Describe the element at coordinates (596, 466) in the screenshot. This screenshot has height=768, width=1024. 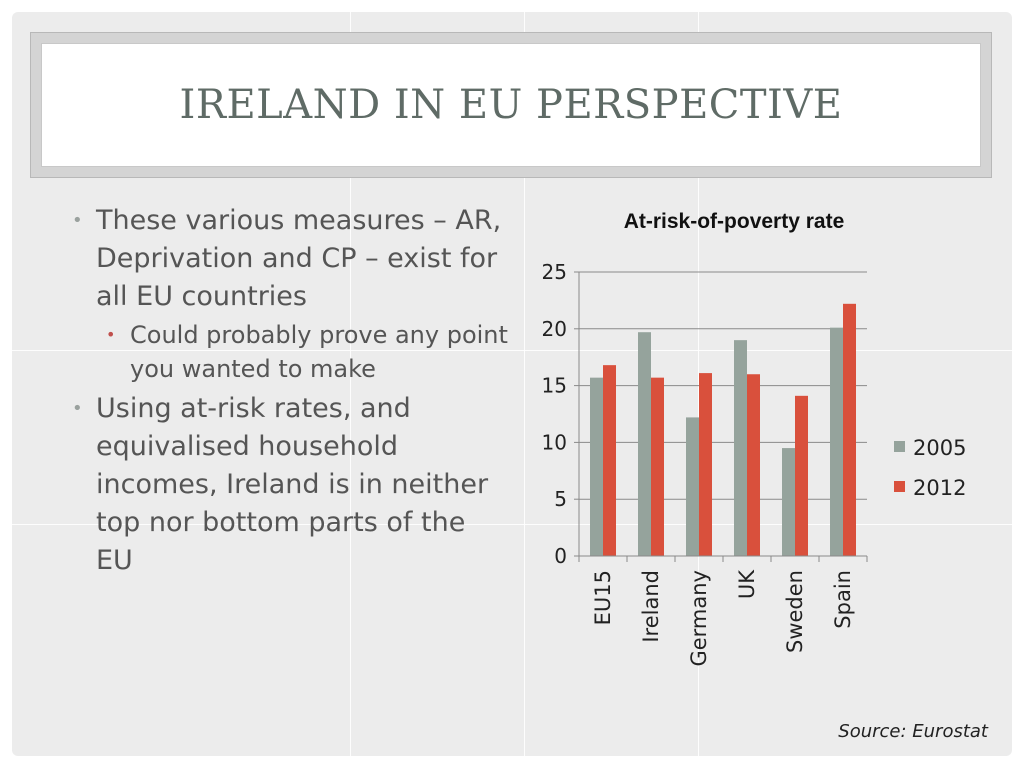
I see `bar-2005-eu15` at that location.